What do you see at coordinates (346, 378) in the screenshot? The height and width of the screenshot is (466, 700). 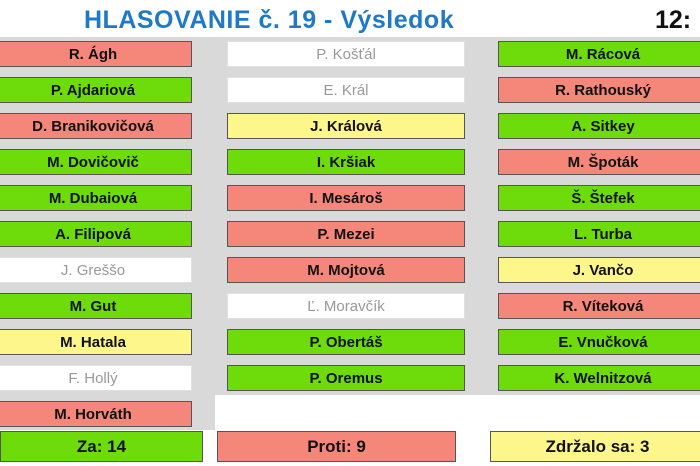 I see `member-vote-cell: P. Oremus` at bounding box center [346, 378].